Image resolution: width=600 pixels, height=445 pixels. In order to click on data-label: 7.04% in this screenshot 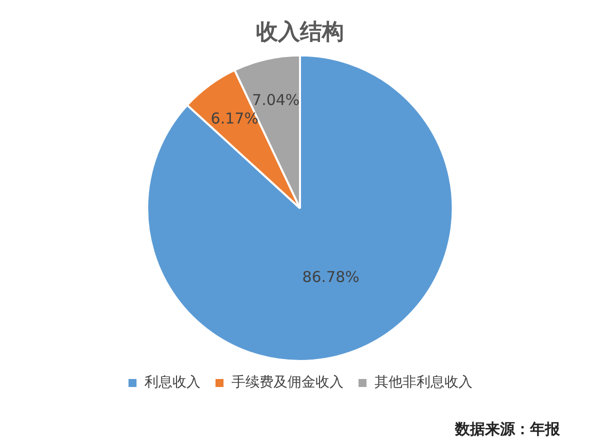, I will do `click(276, 99)`.